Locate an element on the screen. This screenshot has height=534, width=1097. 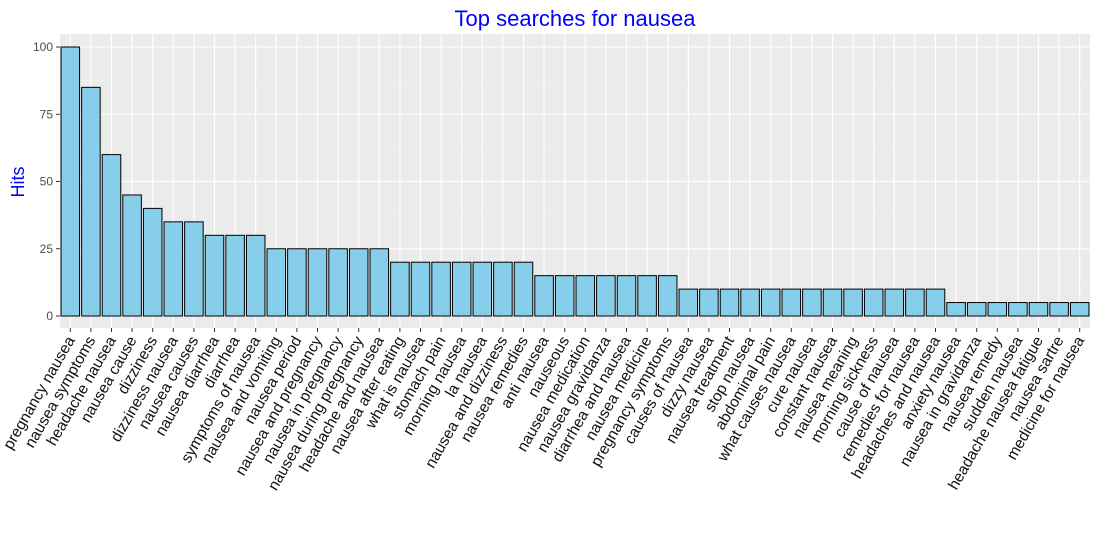
y-tick-label: 75 is located at coordinates (47, 114).